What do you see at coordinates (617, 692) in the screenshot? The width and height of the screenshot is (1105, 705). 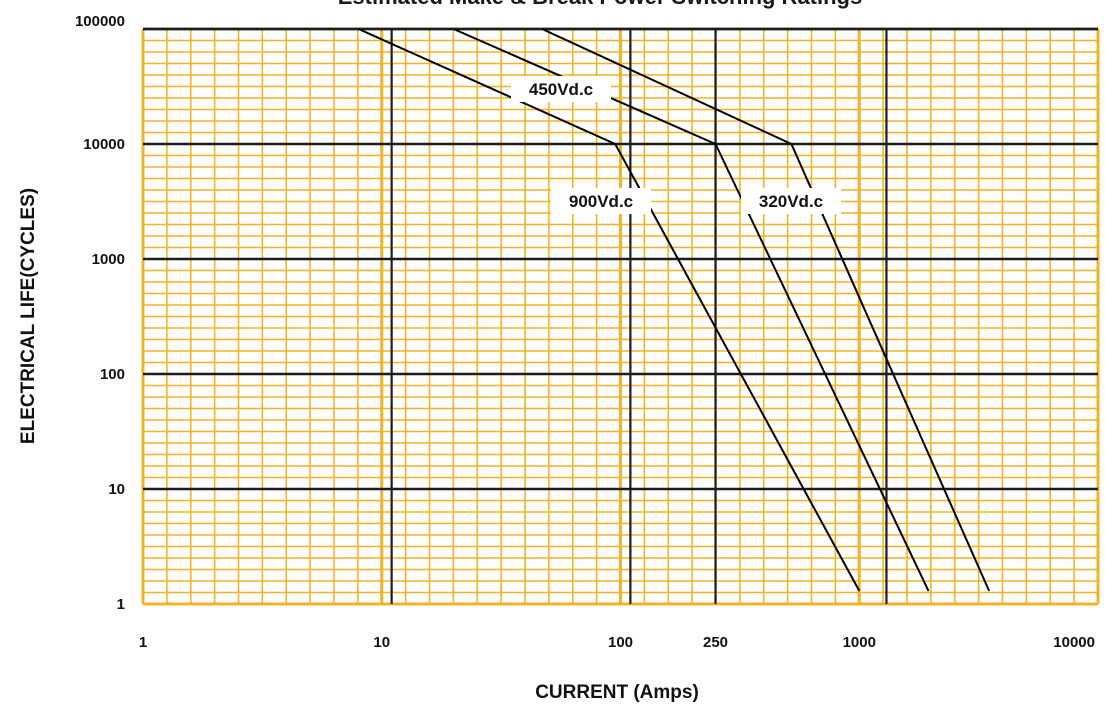 I see `x-axis-title: CURRENT (Amps)` at bounding box center [617, 692].